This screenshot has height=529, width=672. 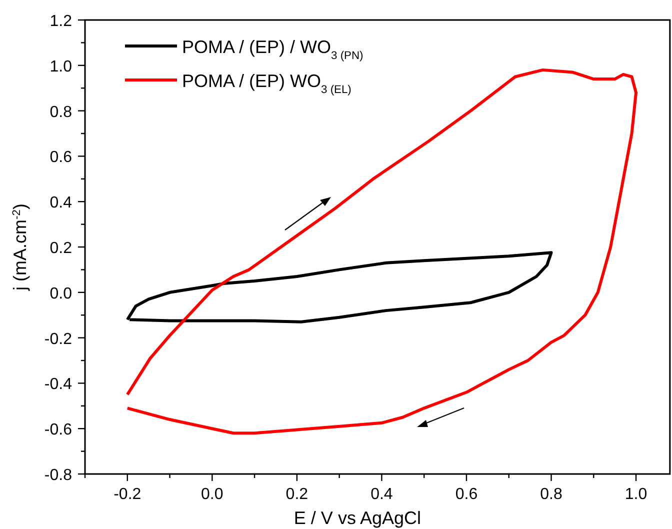 I want to click on y-tick-label: -0.8, so click(x=58, y=475).